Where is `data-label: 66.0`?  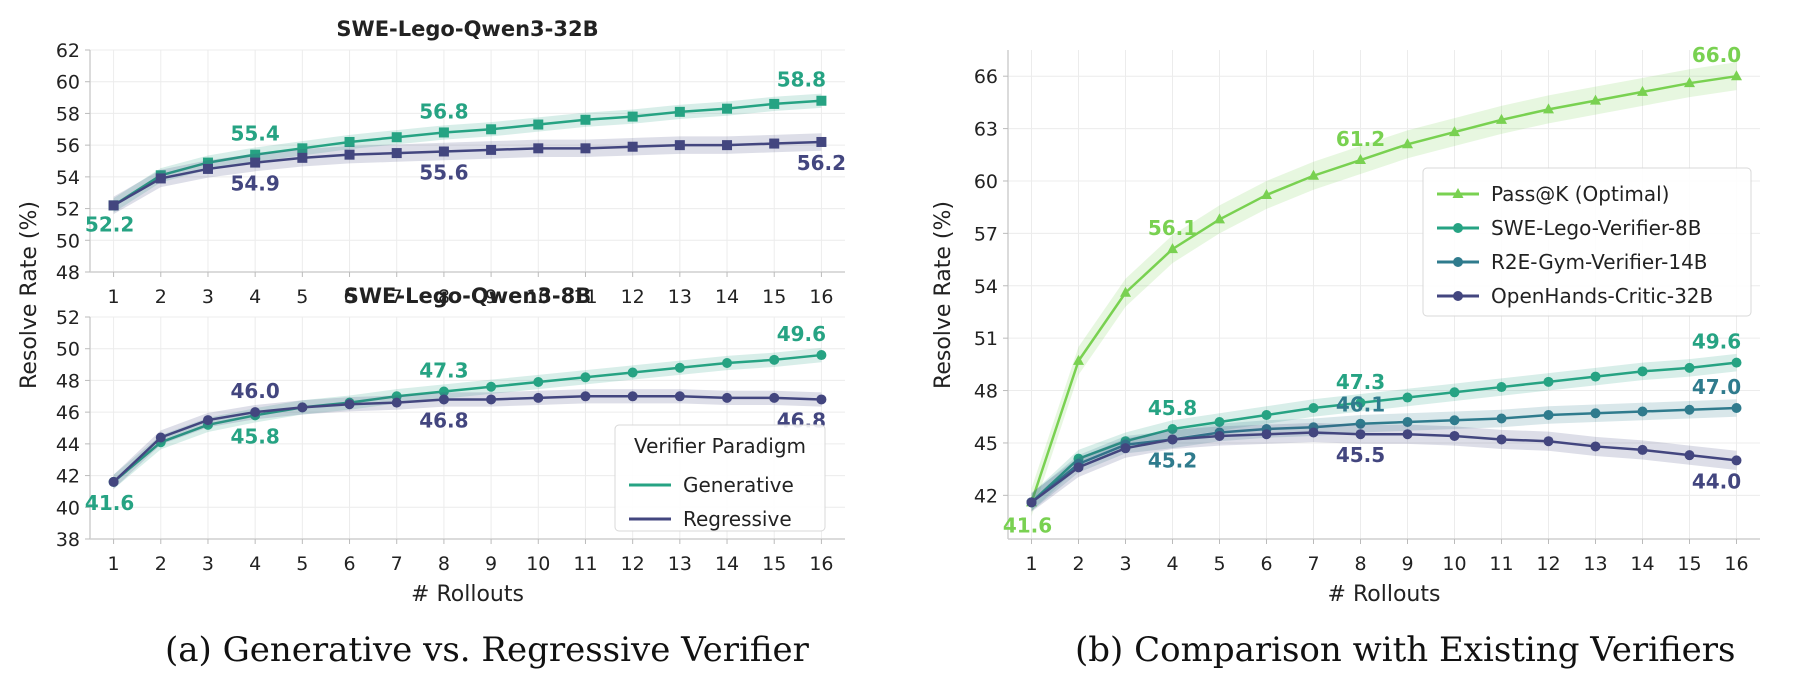
data-label: 66.0 is located at coordinates (1716, 55).